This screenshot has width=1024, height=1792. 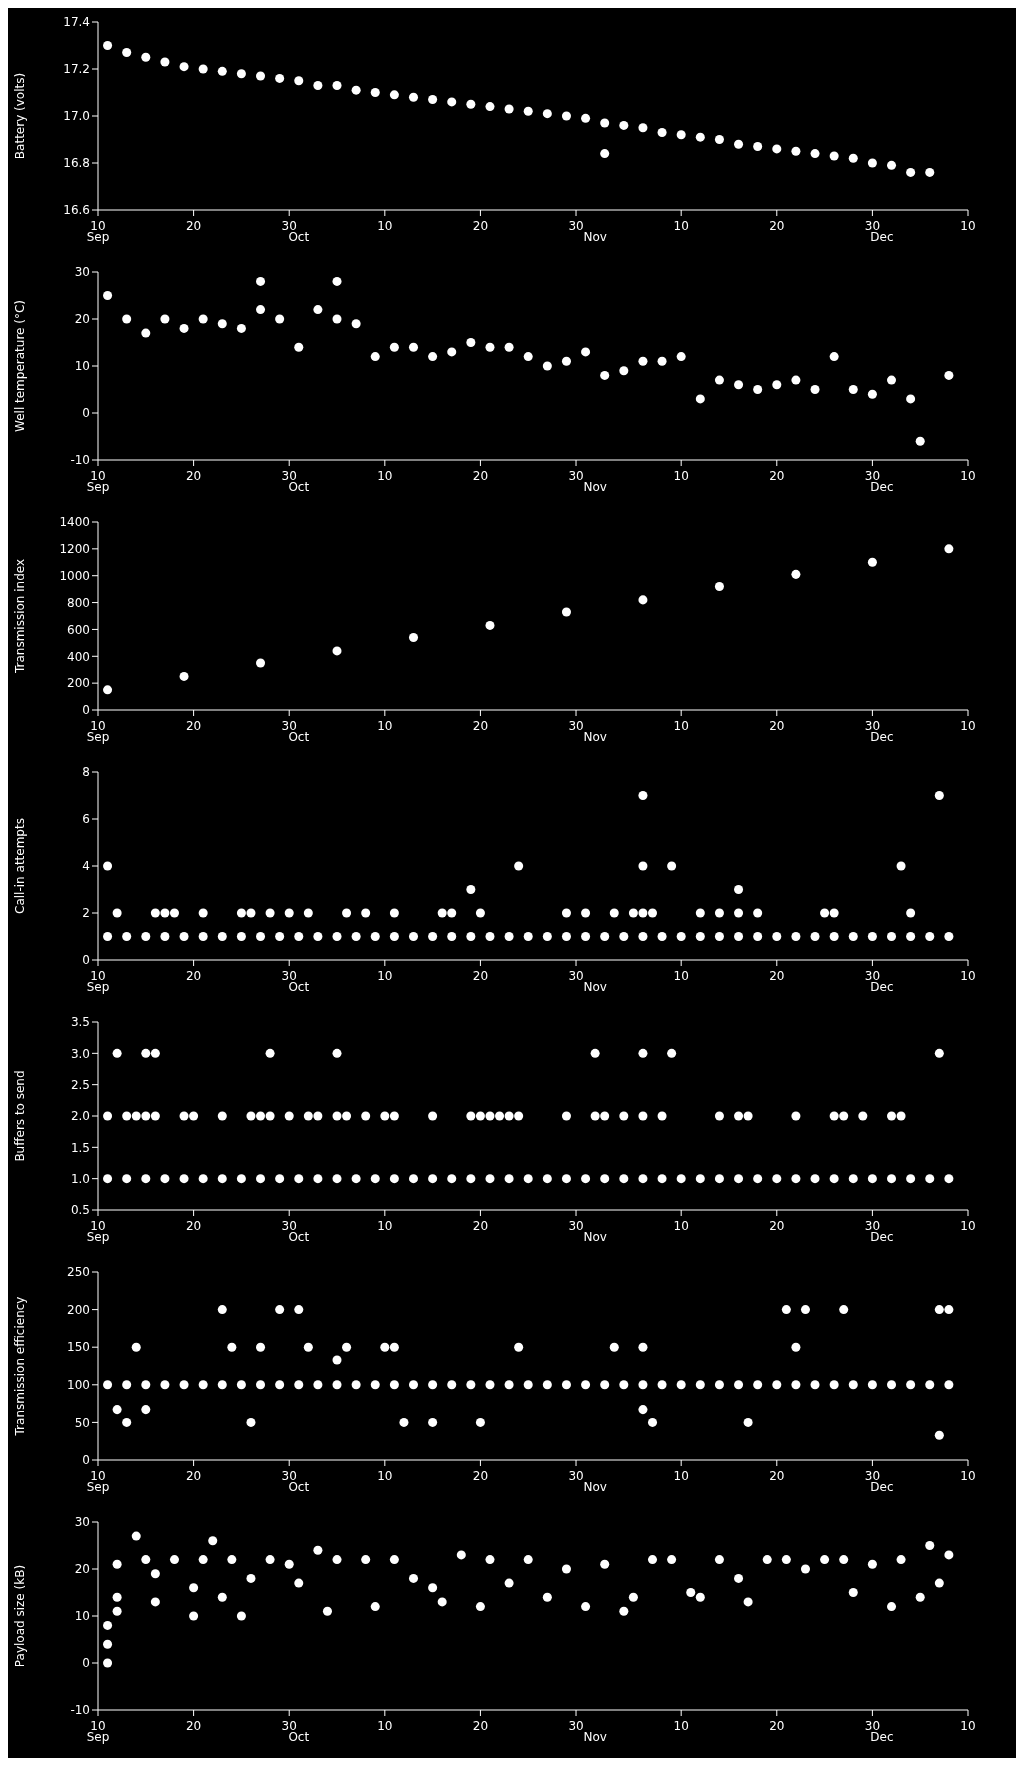 I want to click on y-tick-label: 17.2, so click(x=76, y=69).